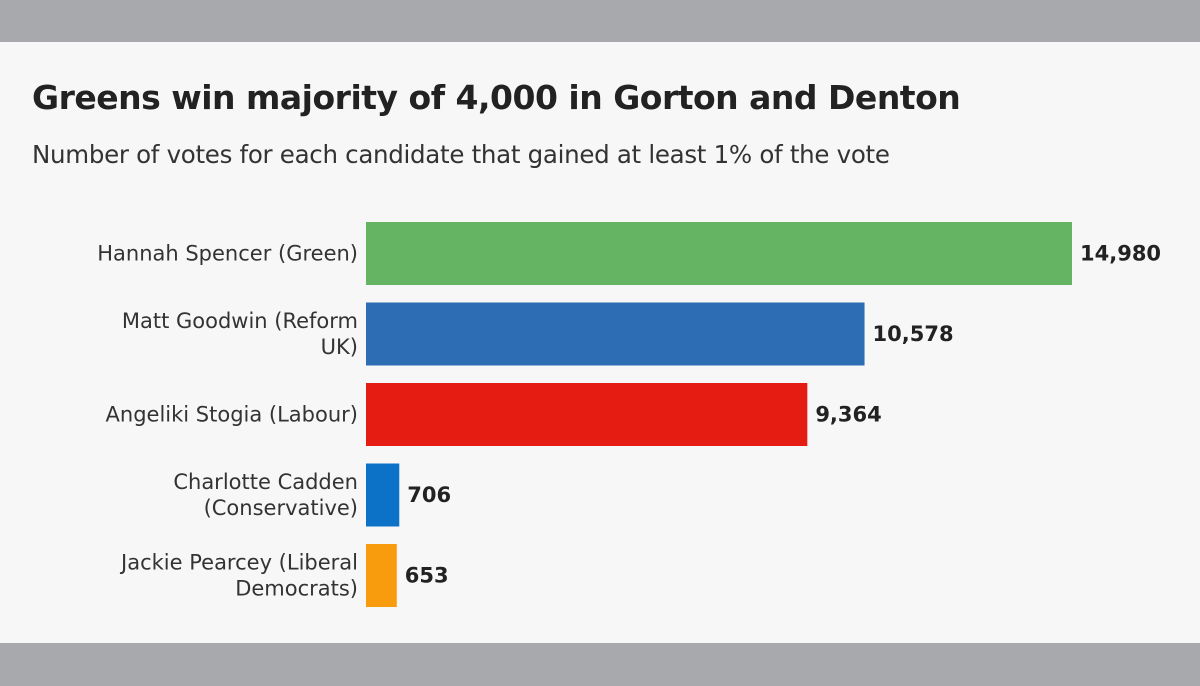 This screenshot has height=686, width=1200. I want to click on category-label: (Conservative), so click(281, 508).